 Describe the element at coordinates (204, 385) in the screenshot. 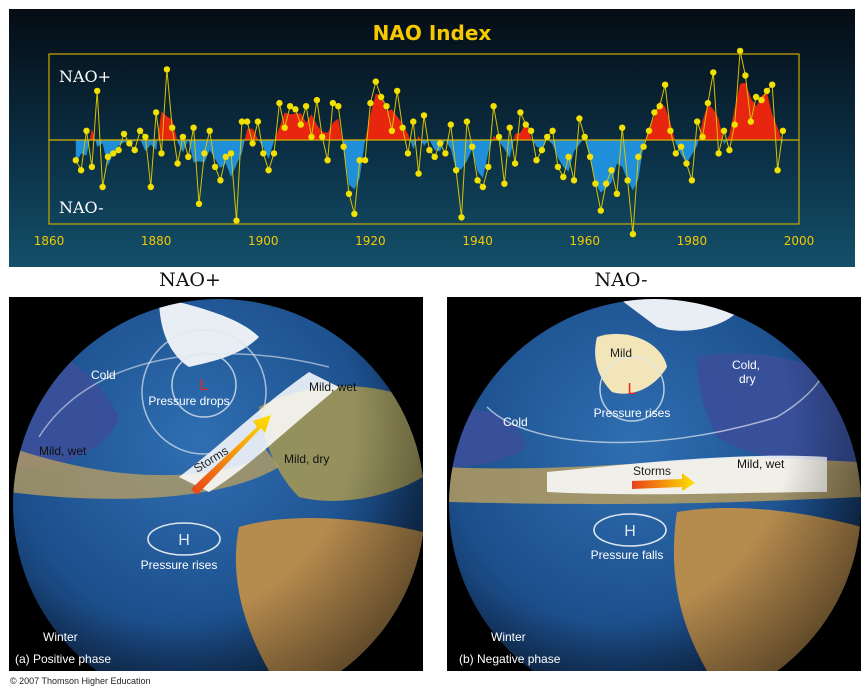

I see `label-low: L` at that location.